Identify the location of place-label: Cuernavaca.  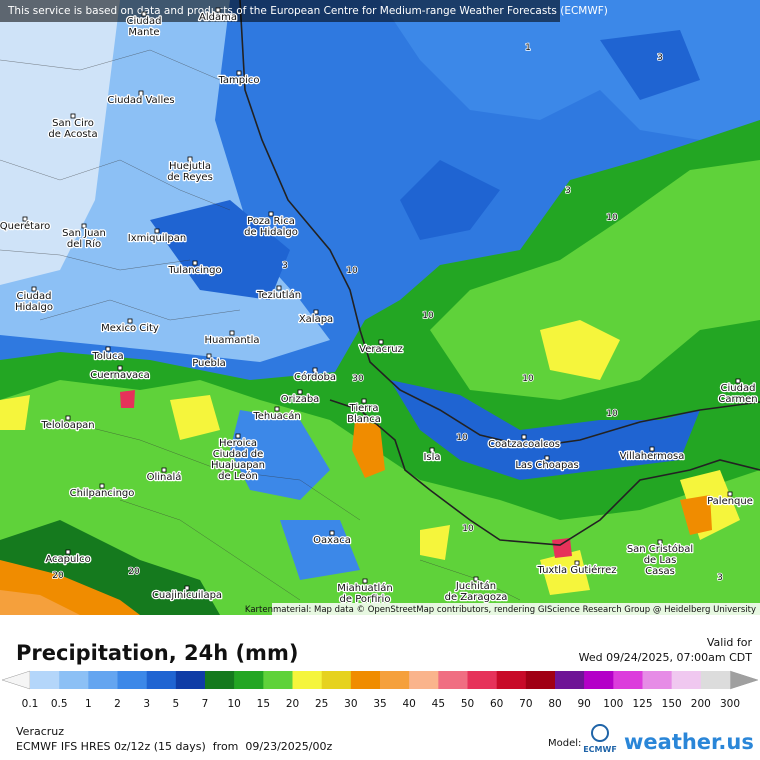
(120, 375).